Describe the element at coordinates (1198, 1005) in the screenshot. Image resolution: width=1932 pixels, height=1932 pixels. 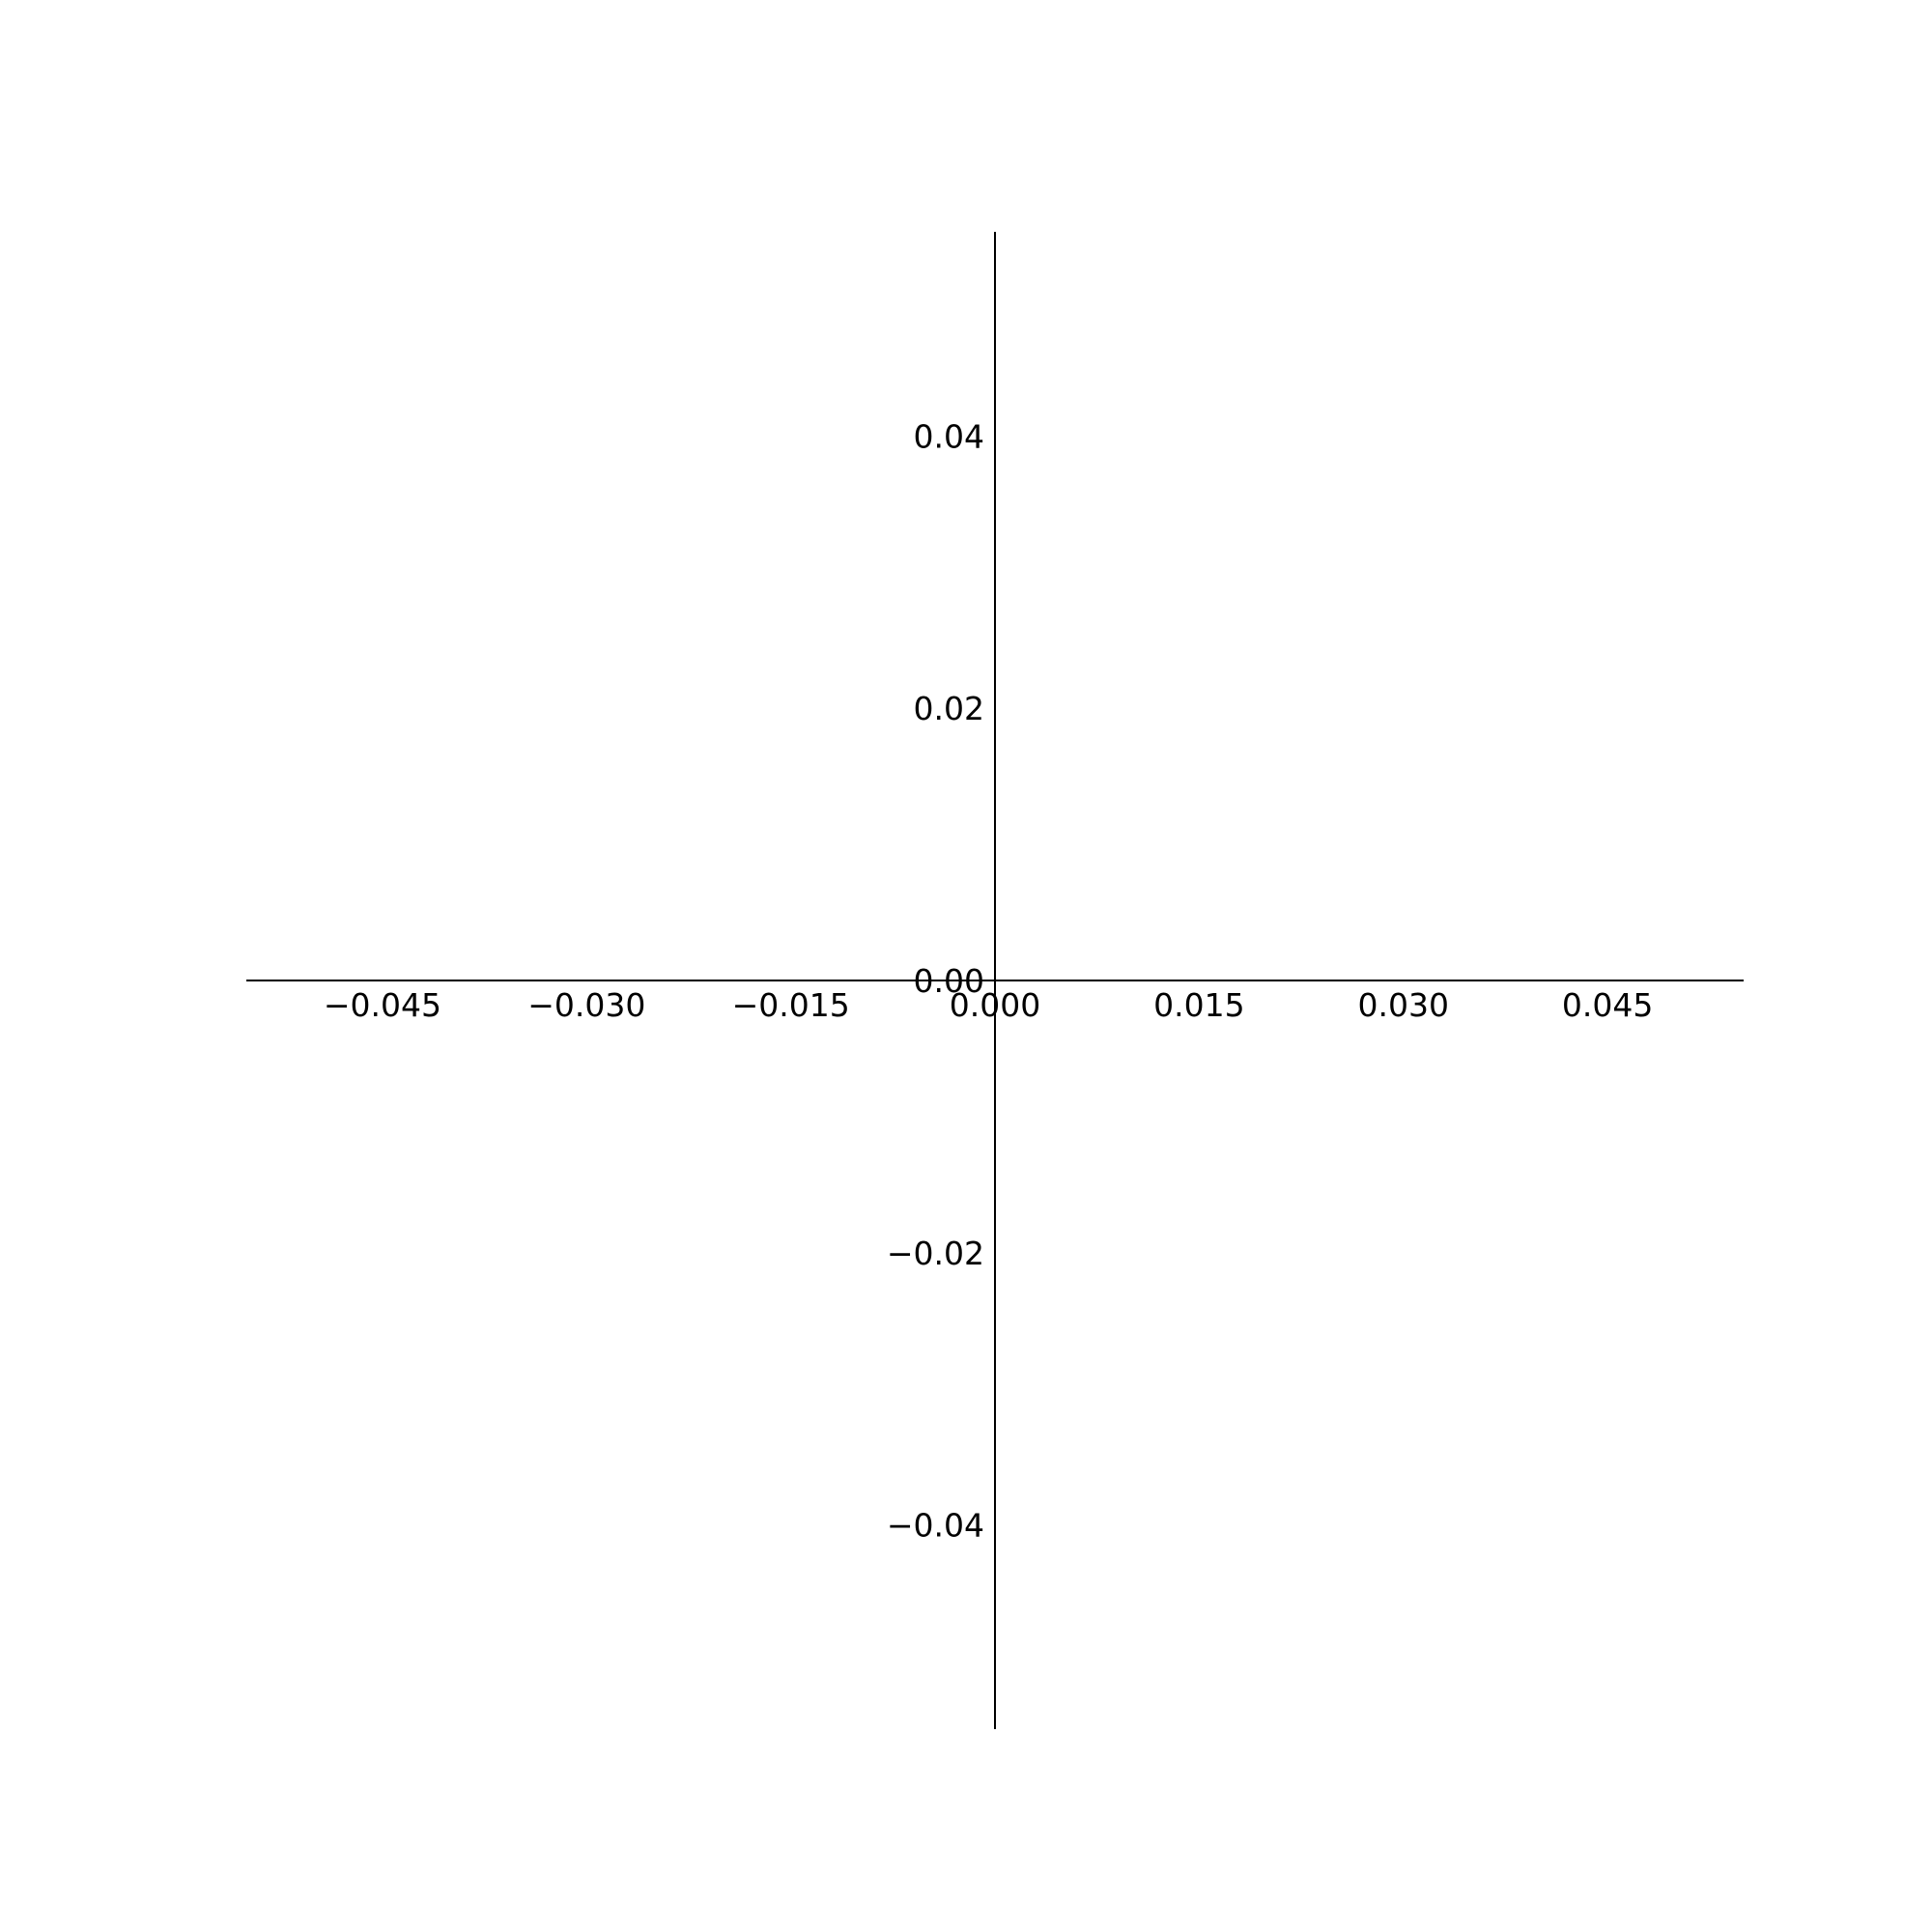
I see `x-tick-label: 0.015` at that location.